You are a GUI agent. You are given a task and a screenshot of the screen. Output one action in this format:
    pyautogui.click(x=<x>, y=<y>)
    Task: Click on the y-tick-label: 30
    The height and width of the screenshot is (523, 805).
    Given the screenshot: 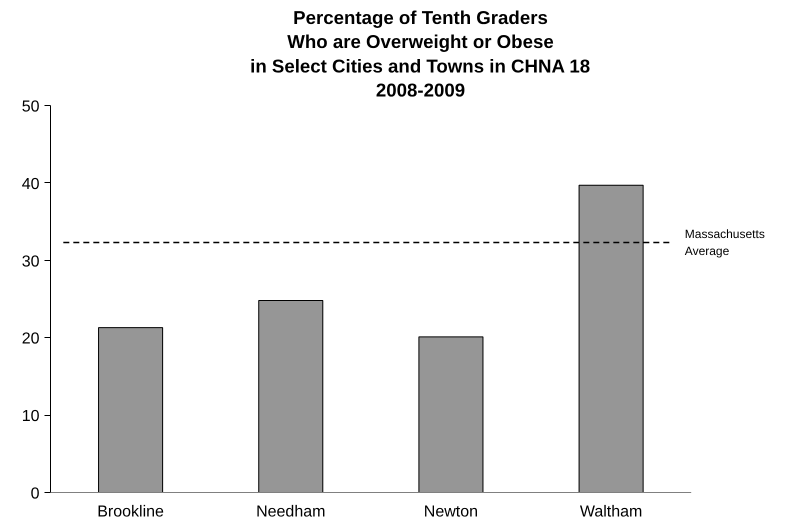 What is the action you would take?
    pyautogui.click(x=31, y=261)
    